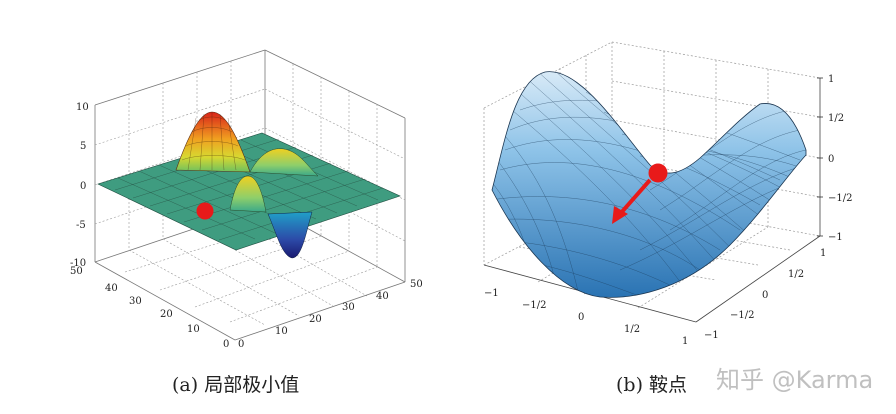  I want to click on panel-b-descent-arrow, so click(632, 201).